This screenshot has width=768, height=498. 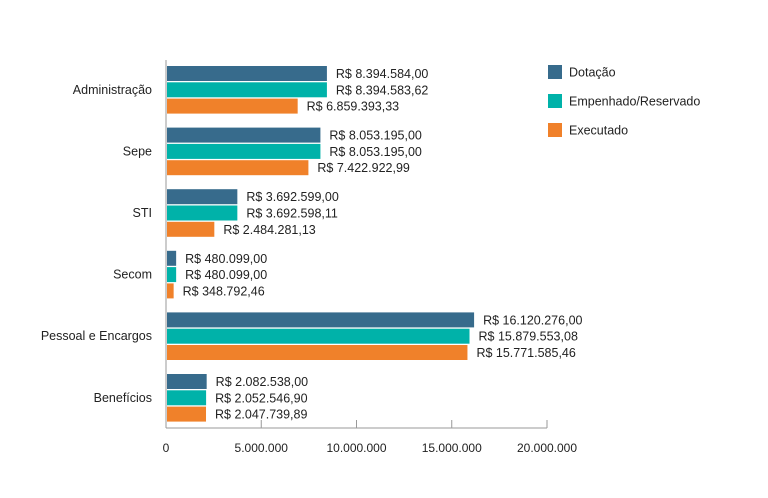 I want to click on data-label: R$ 3.692.599,00, so click(x=292, y=197).